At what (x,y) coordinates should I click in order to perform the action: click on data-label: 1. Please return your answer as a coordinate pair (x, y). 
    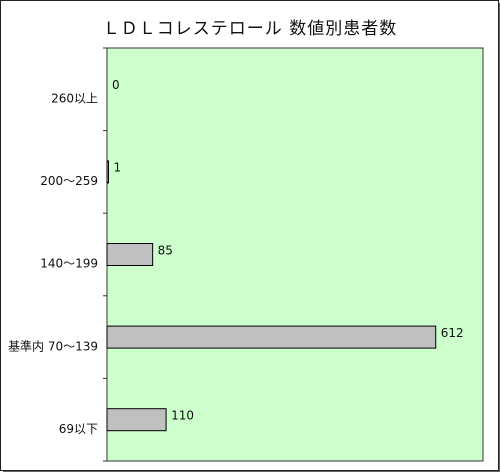
    Looking at the image, I should click on (118, 168).